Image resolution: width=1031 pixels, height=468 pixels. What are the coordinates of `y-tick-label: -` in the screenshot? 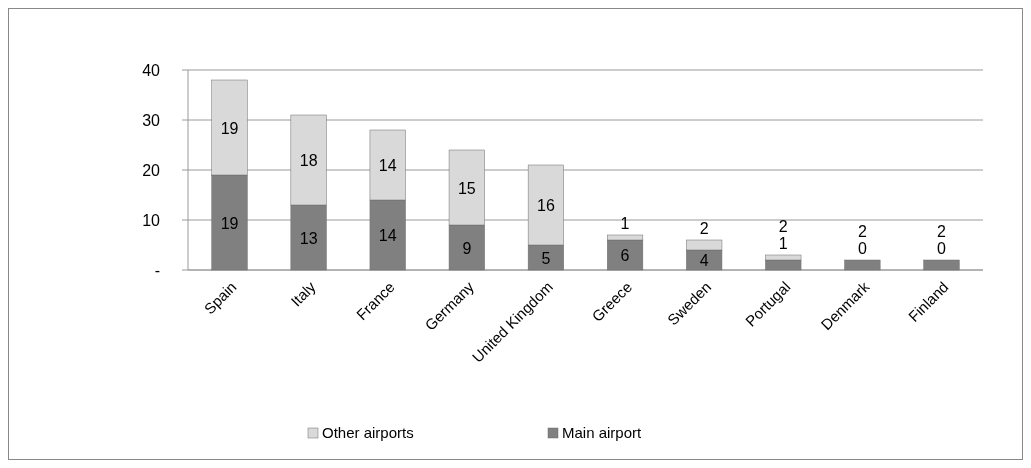 It's located at (157, 270).